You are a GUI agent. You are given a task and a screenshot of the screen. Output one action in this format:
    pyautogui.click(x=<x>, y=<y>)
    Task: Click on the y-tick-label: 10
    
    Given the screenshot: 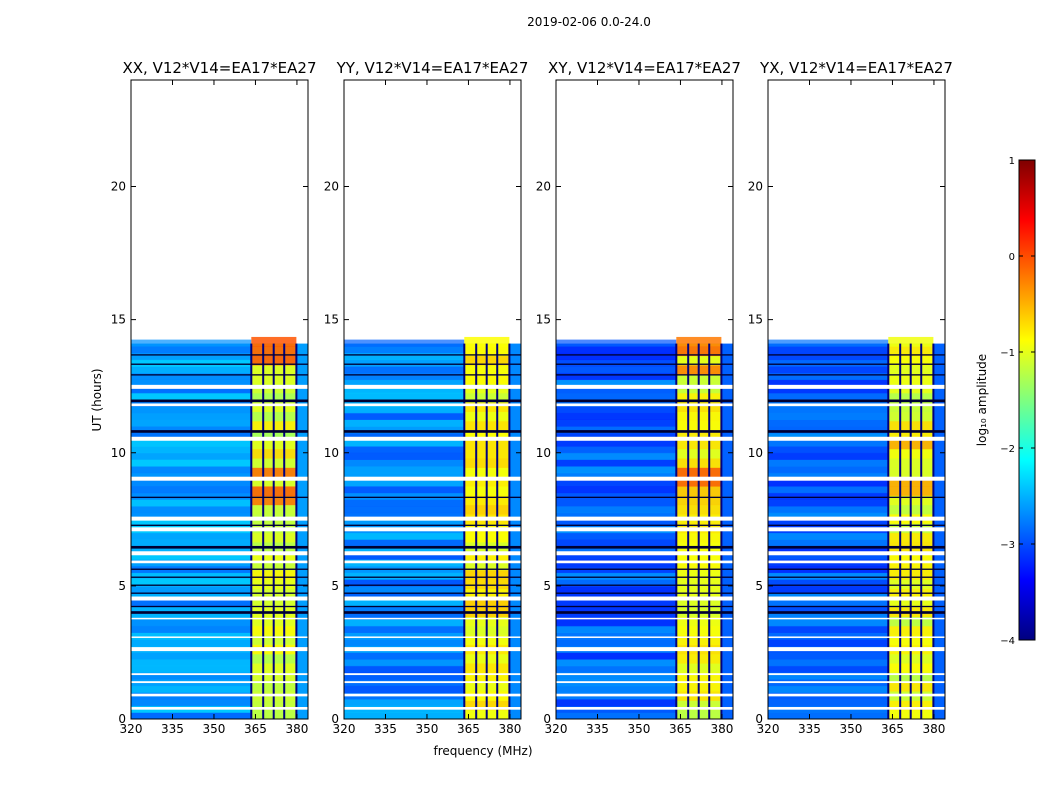 What is the action you would take?
    pyautogui.click(x=543, y=453)
    